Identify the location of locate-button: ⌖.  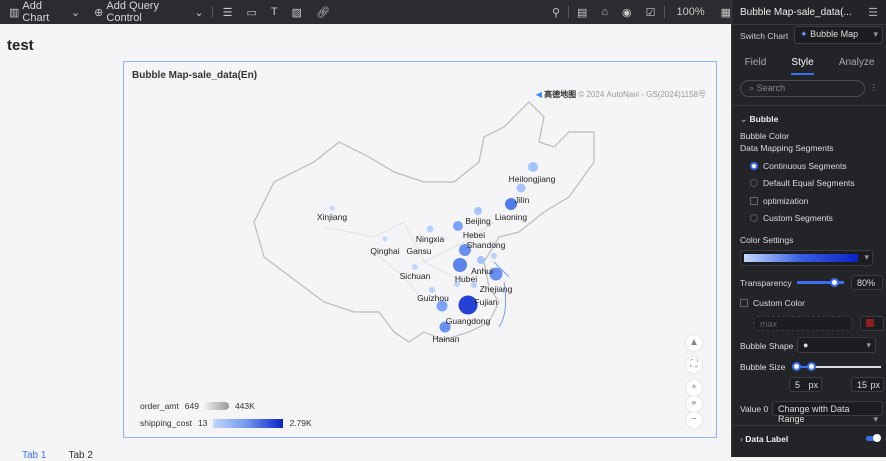
(694, 404).